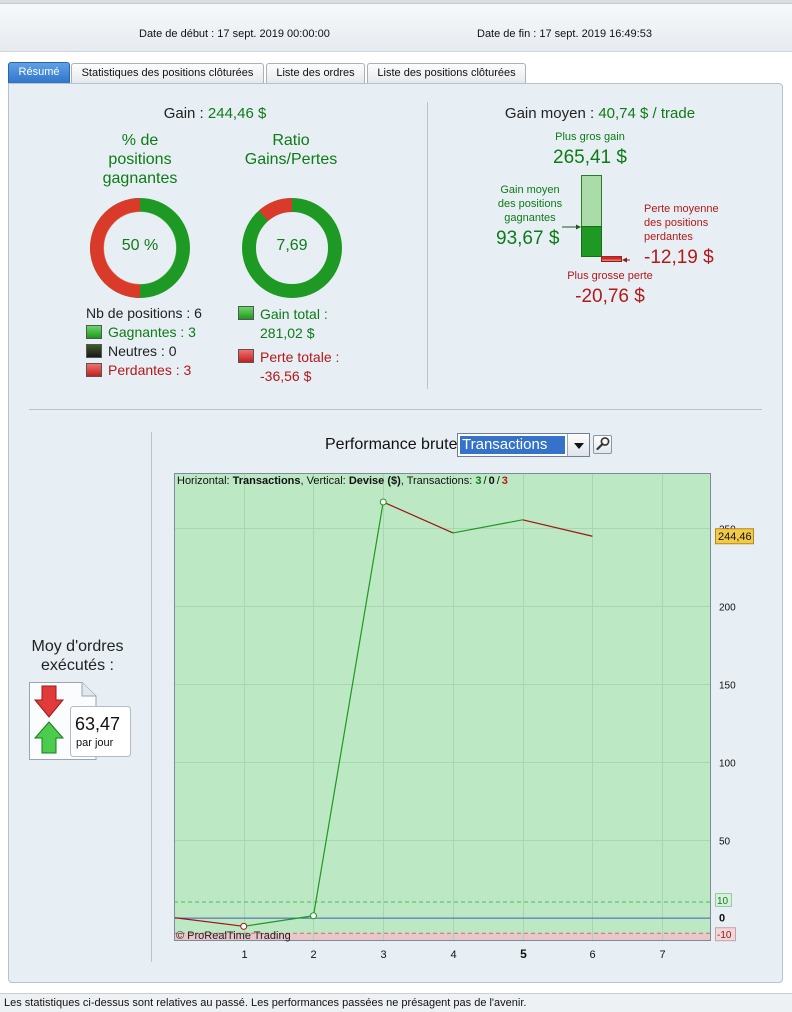  Describe the element at coordinates (578, 227) in the screenshot. I see `avg-win-pointer-head` at that location.